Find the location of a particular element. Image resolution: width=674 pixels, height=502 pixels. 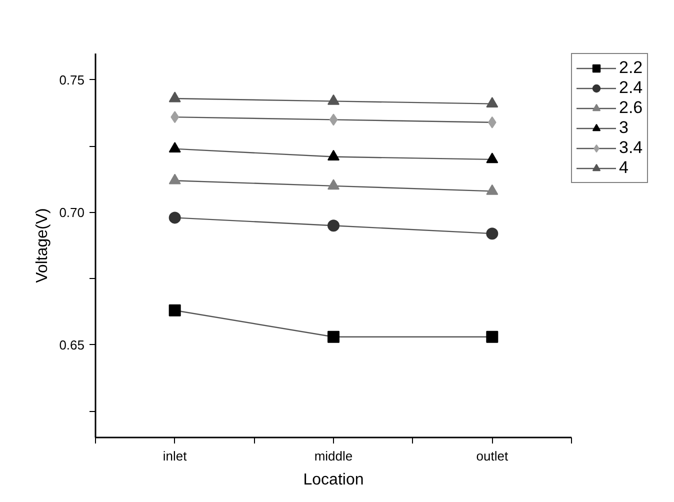

x-tick-label: middle is located at coordinates (333, 456).